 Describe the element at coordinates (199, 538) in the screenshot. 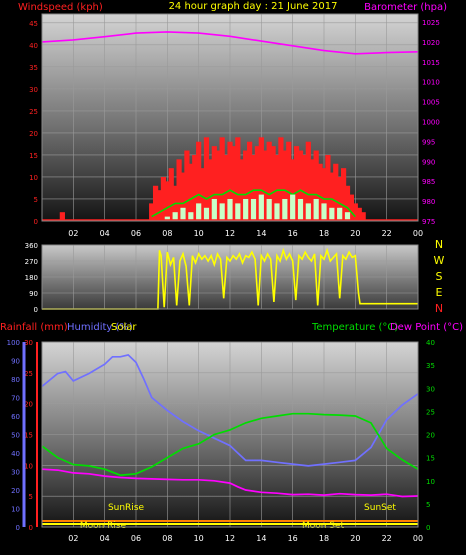

I see `temp-time-tick-label: 10` at that location.